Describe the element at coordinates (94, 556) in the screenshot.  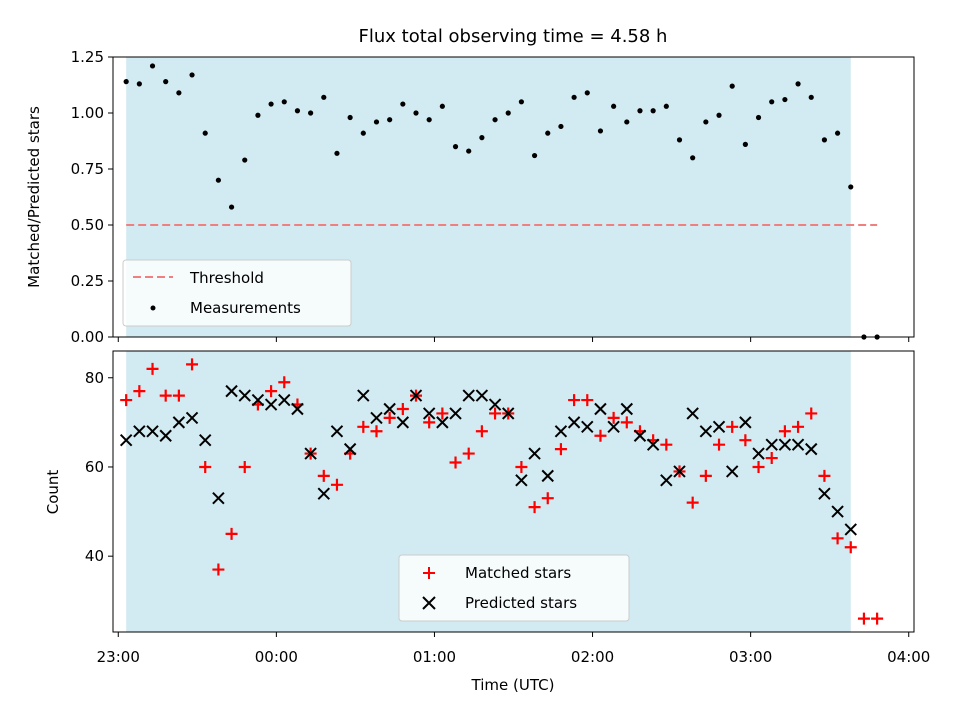
I see `bottom-y-tick-label: 40` at that location.